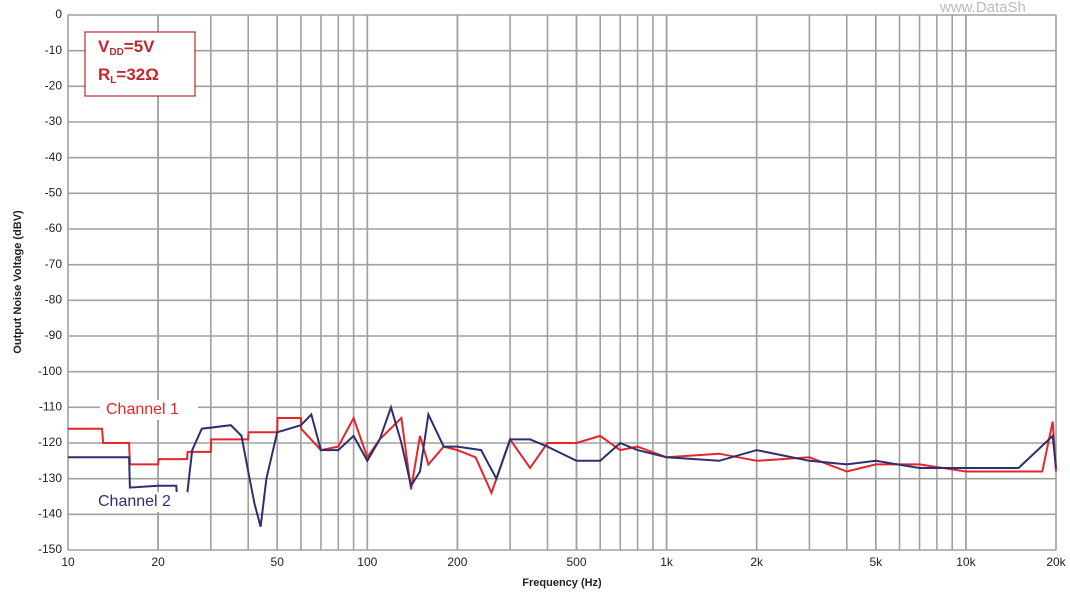  What do you see at coordinates (876, 562) in the screenshot?
I see `x-tick-label: 5k` at bounding box center [876, 562].